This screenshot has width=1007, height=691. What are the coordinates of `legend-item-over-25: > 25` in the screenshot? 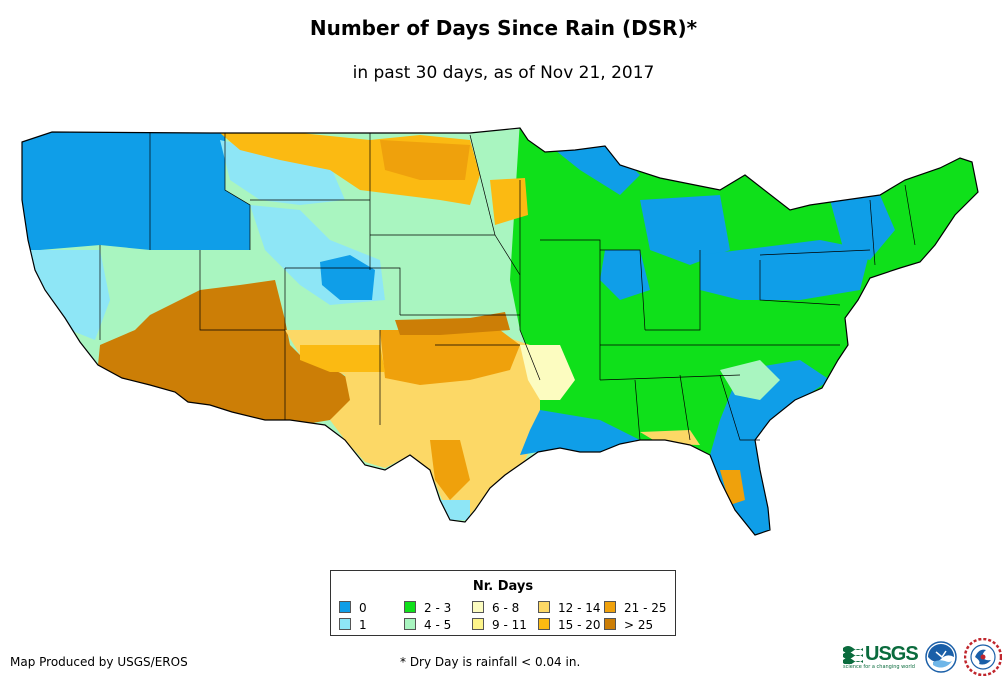 It's located at (628, 625).